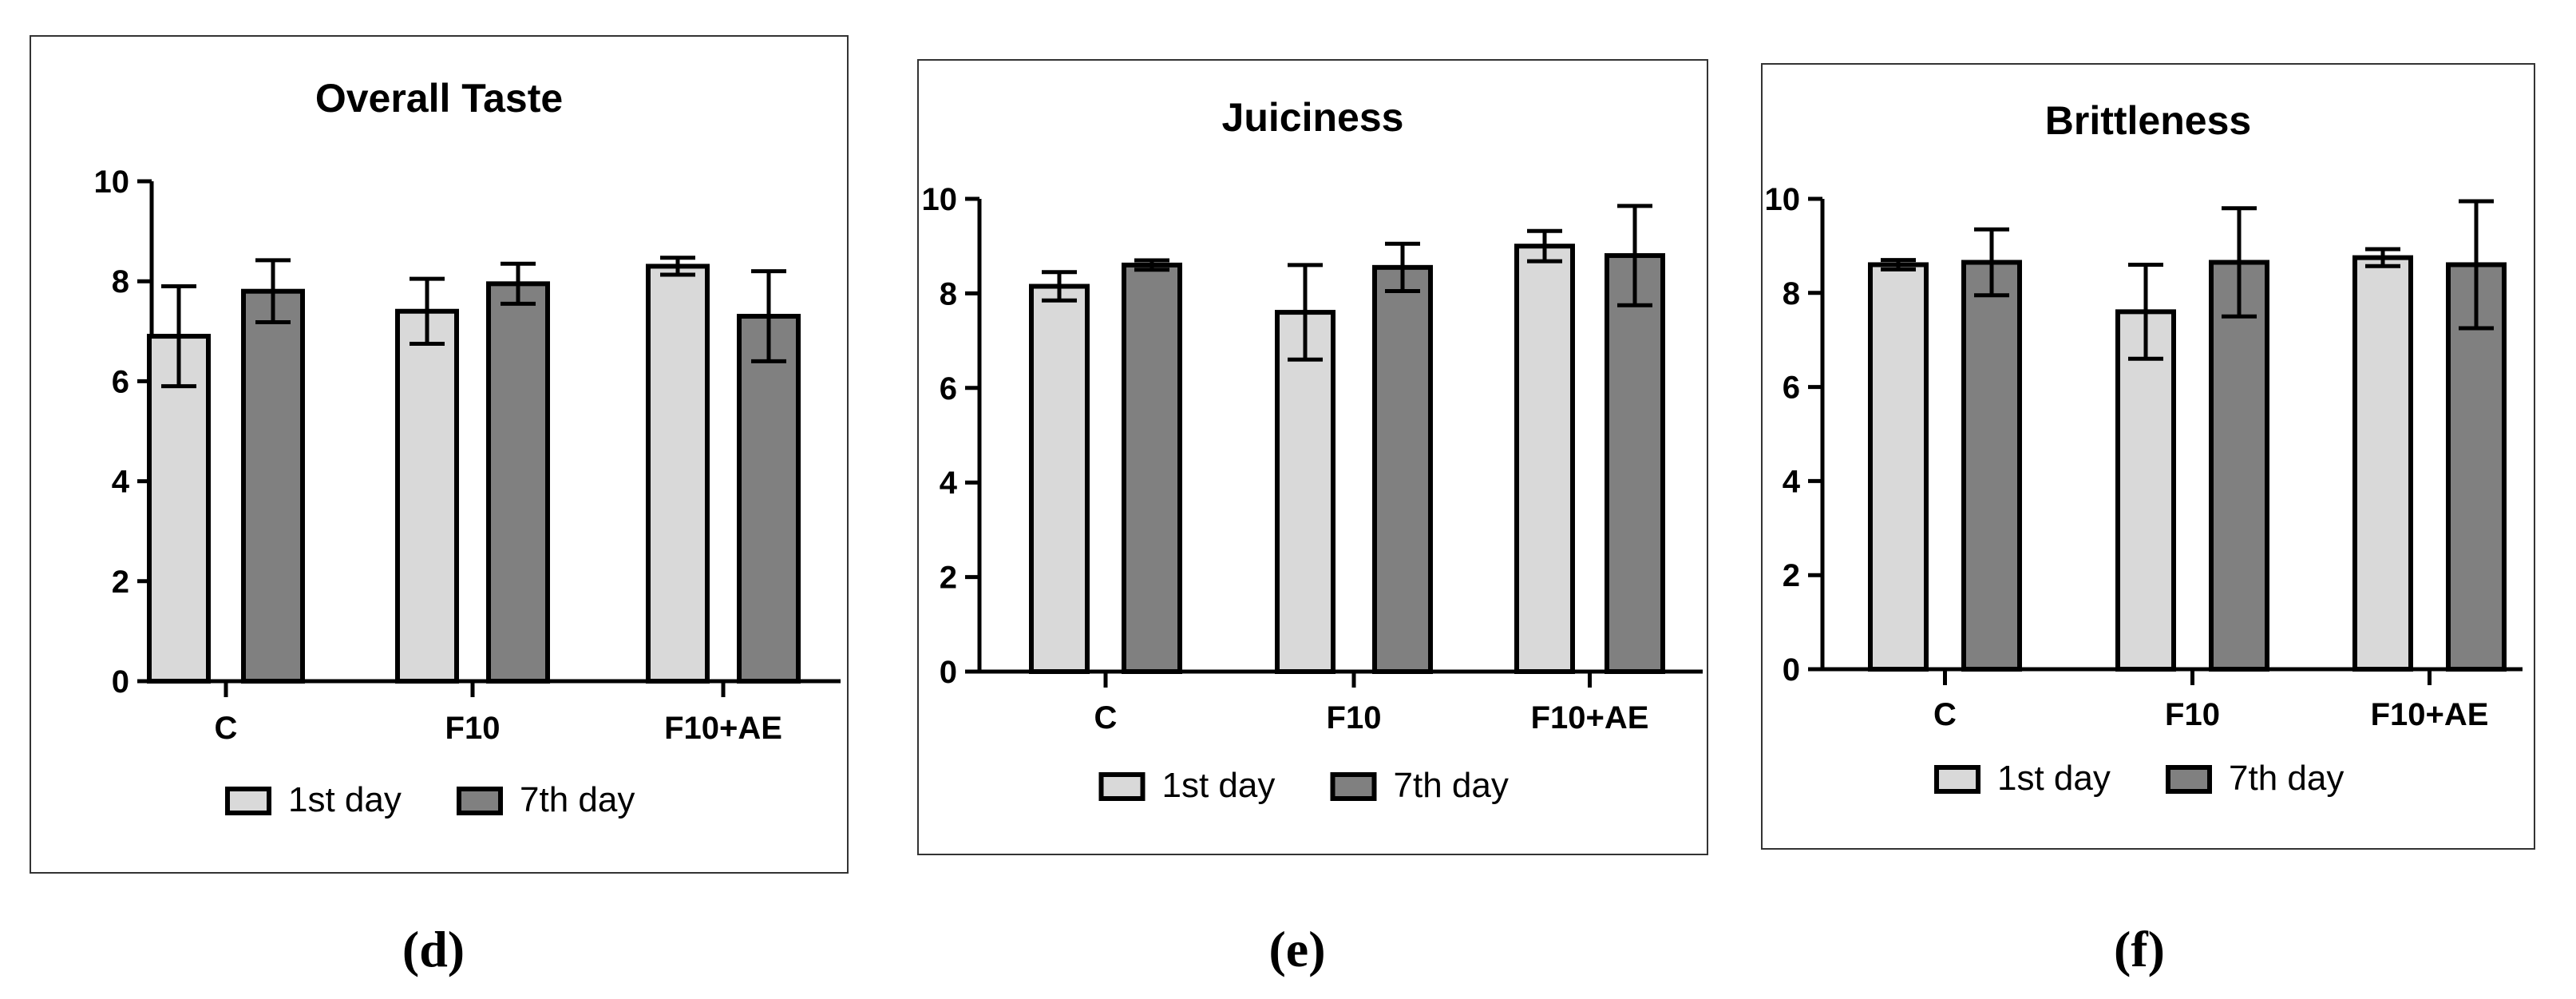 The width and height of the screenshot is (2576, 999). I want to click on chart-title: Brittleness, so click(2148, 120).